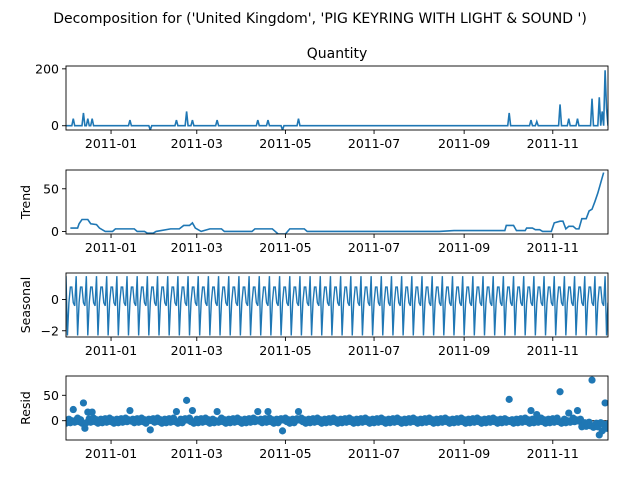  I want to click on y-tick-label: 200, so click(47, 68).